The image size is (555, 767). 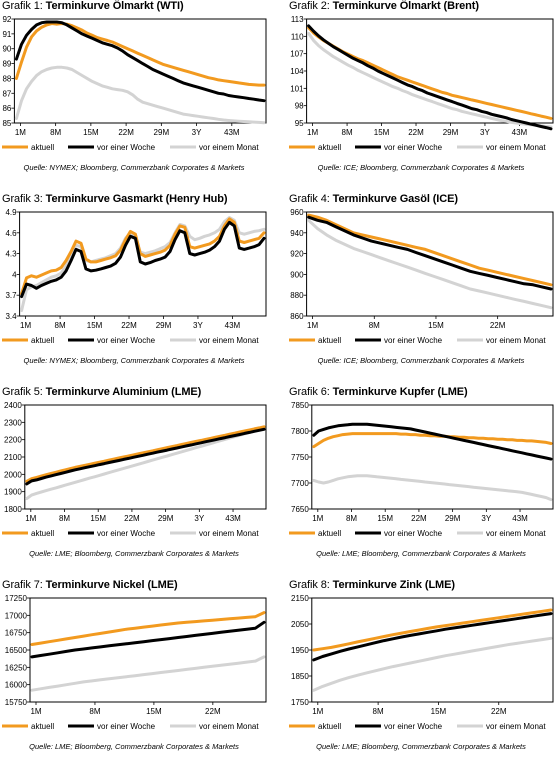 I want to click on y-tick-label: 17250, so click(x=16, y=598).